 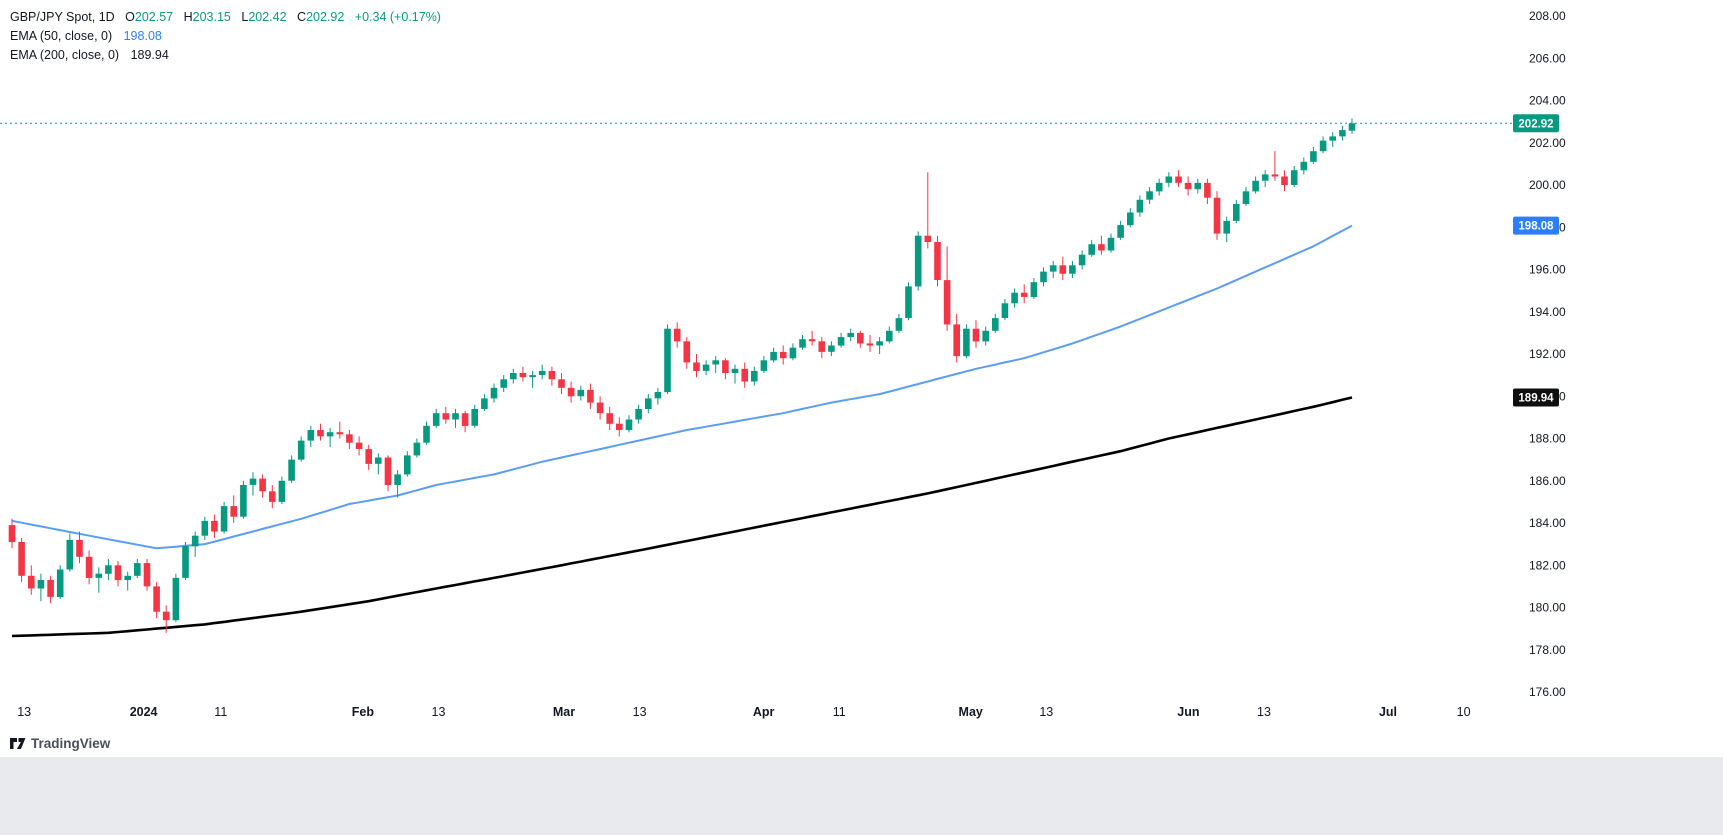 What do you see at coordinates (1547, 439) in the screenshot?
I see `price-tick: 188.00` at bounding box center [1547, 439].